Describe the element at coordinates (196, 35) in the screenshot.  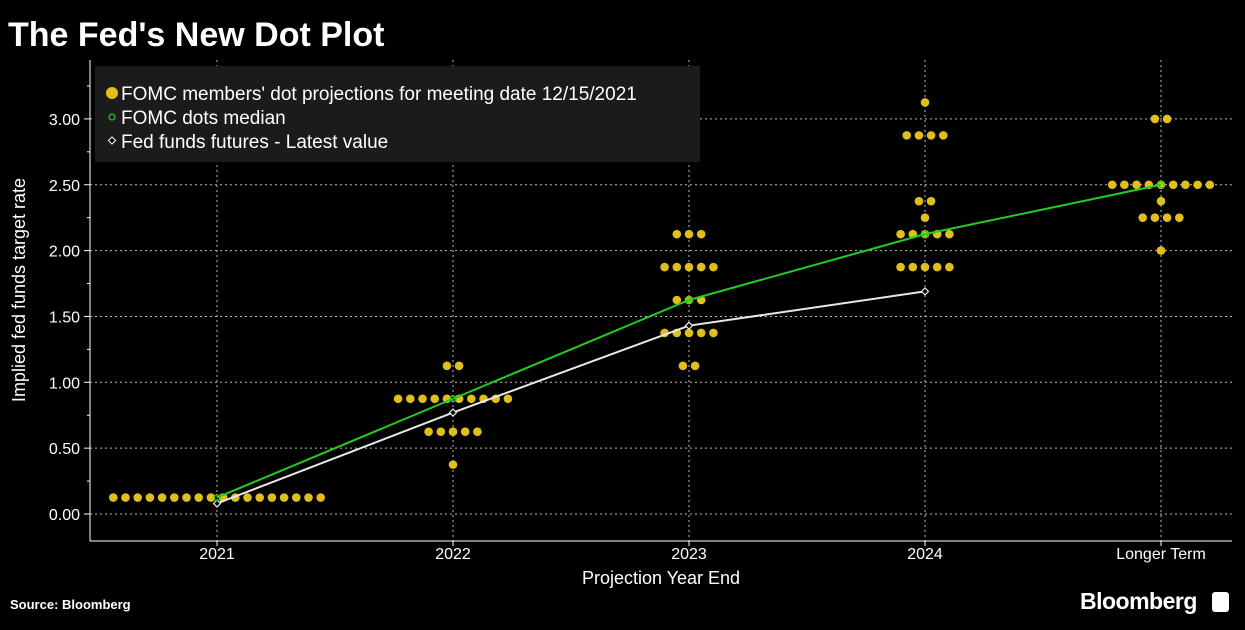
I see `chart-title: The Fed's New Dot Plot` at that location.